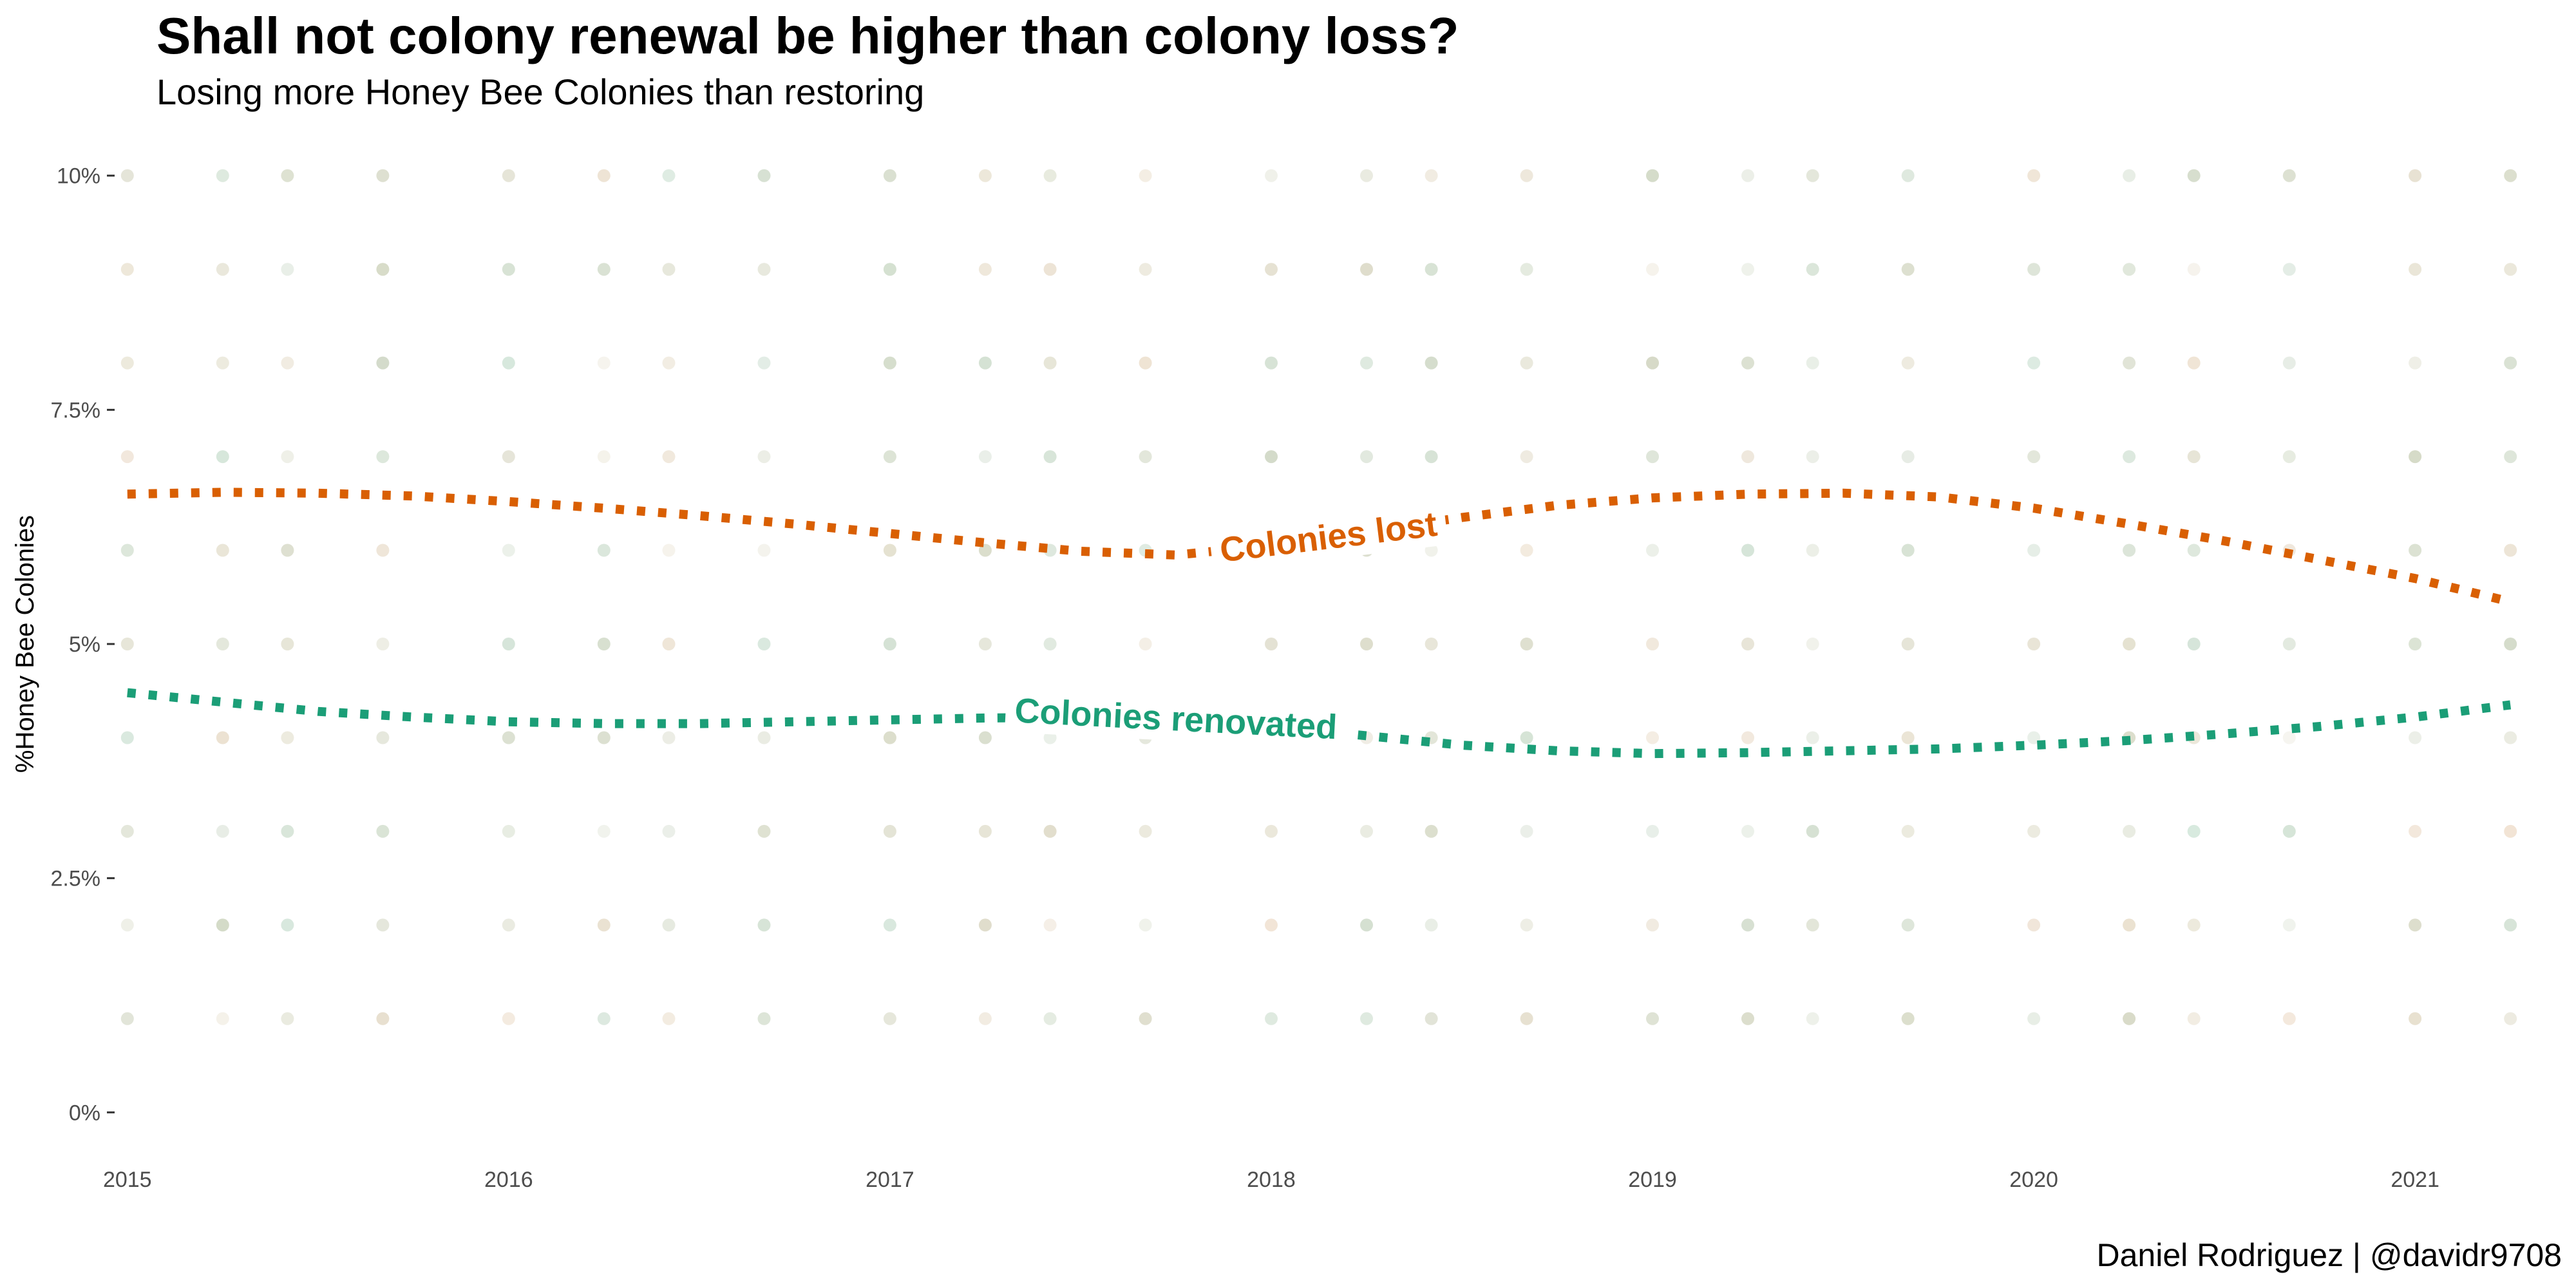 The width and height of the screenshot is (2576, 1288). What do you see at coordinates (128, 1180) in the screenshot?
I see `x-tick-label: 2015` at bounding box center [128, 1180].